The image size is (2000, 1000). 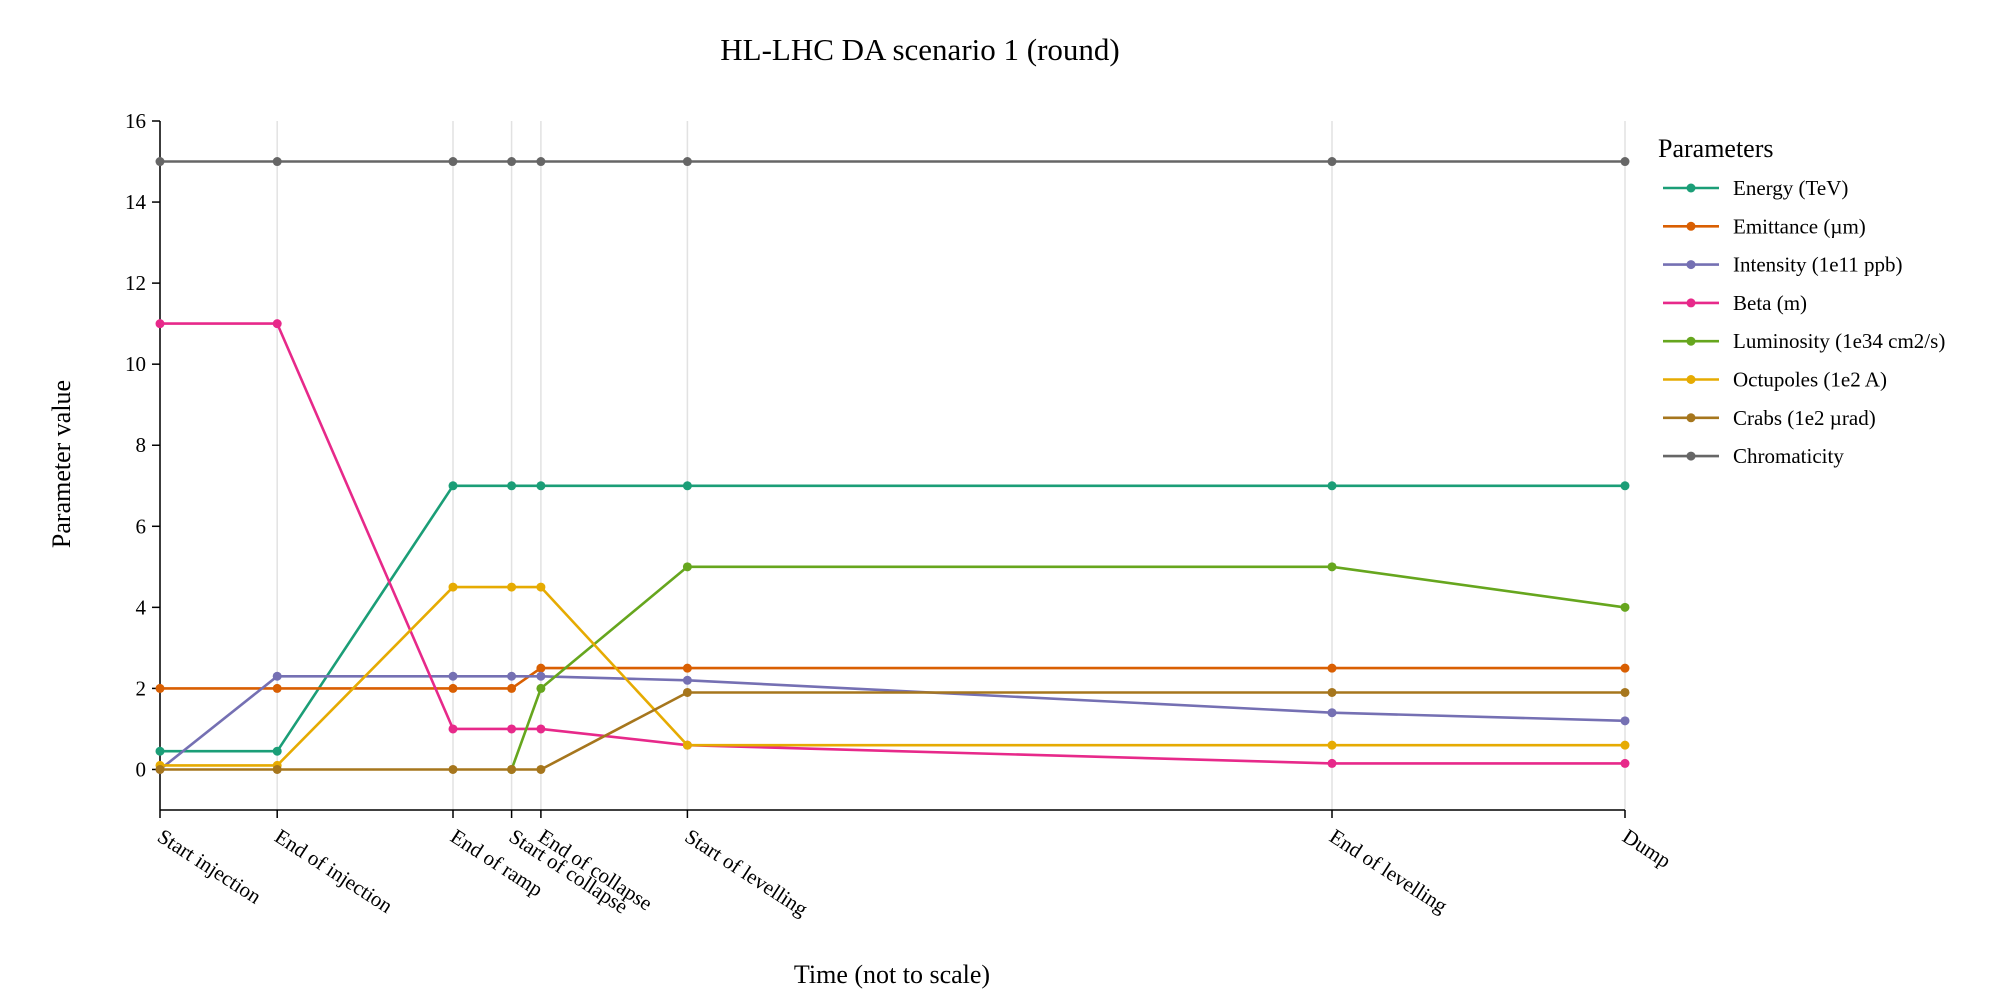 I want to click on y-tick-label: 2, so click(x=141, y=688).